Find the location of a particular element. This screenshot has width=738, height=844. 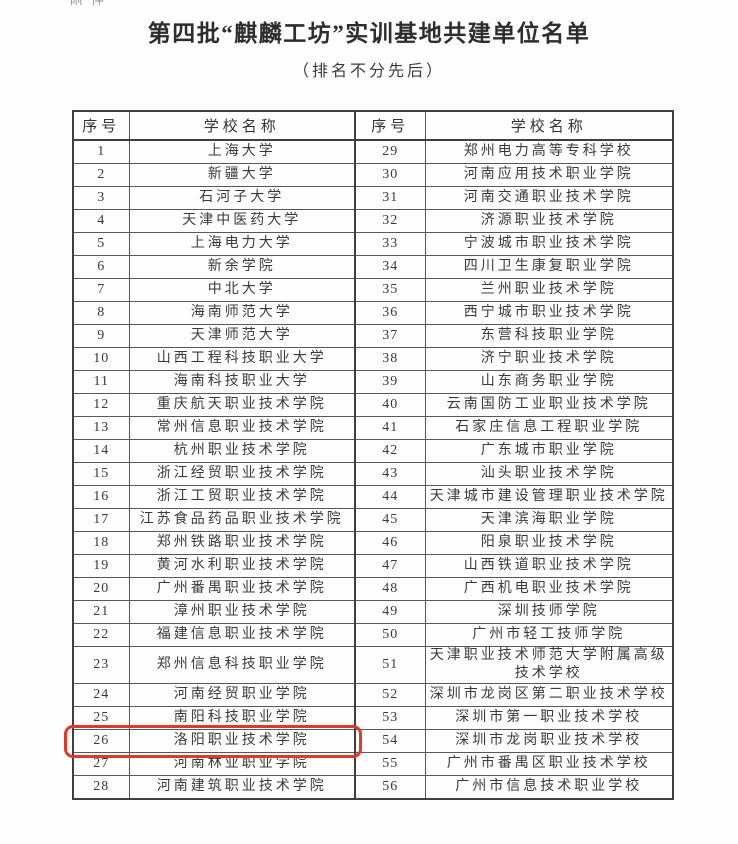

serial-number-cell: 25 is located at coordinates (101, 718).